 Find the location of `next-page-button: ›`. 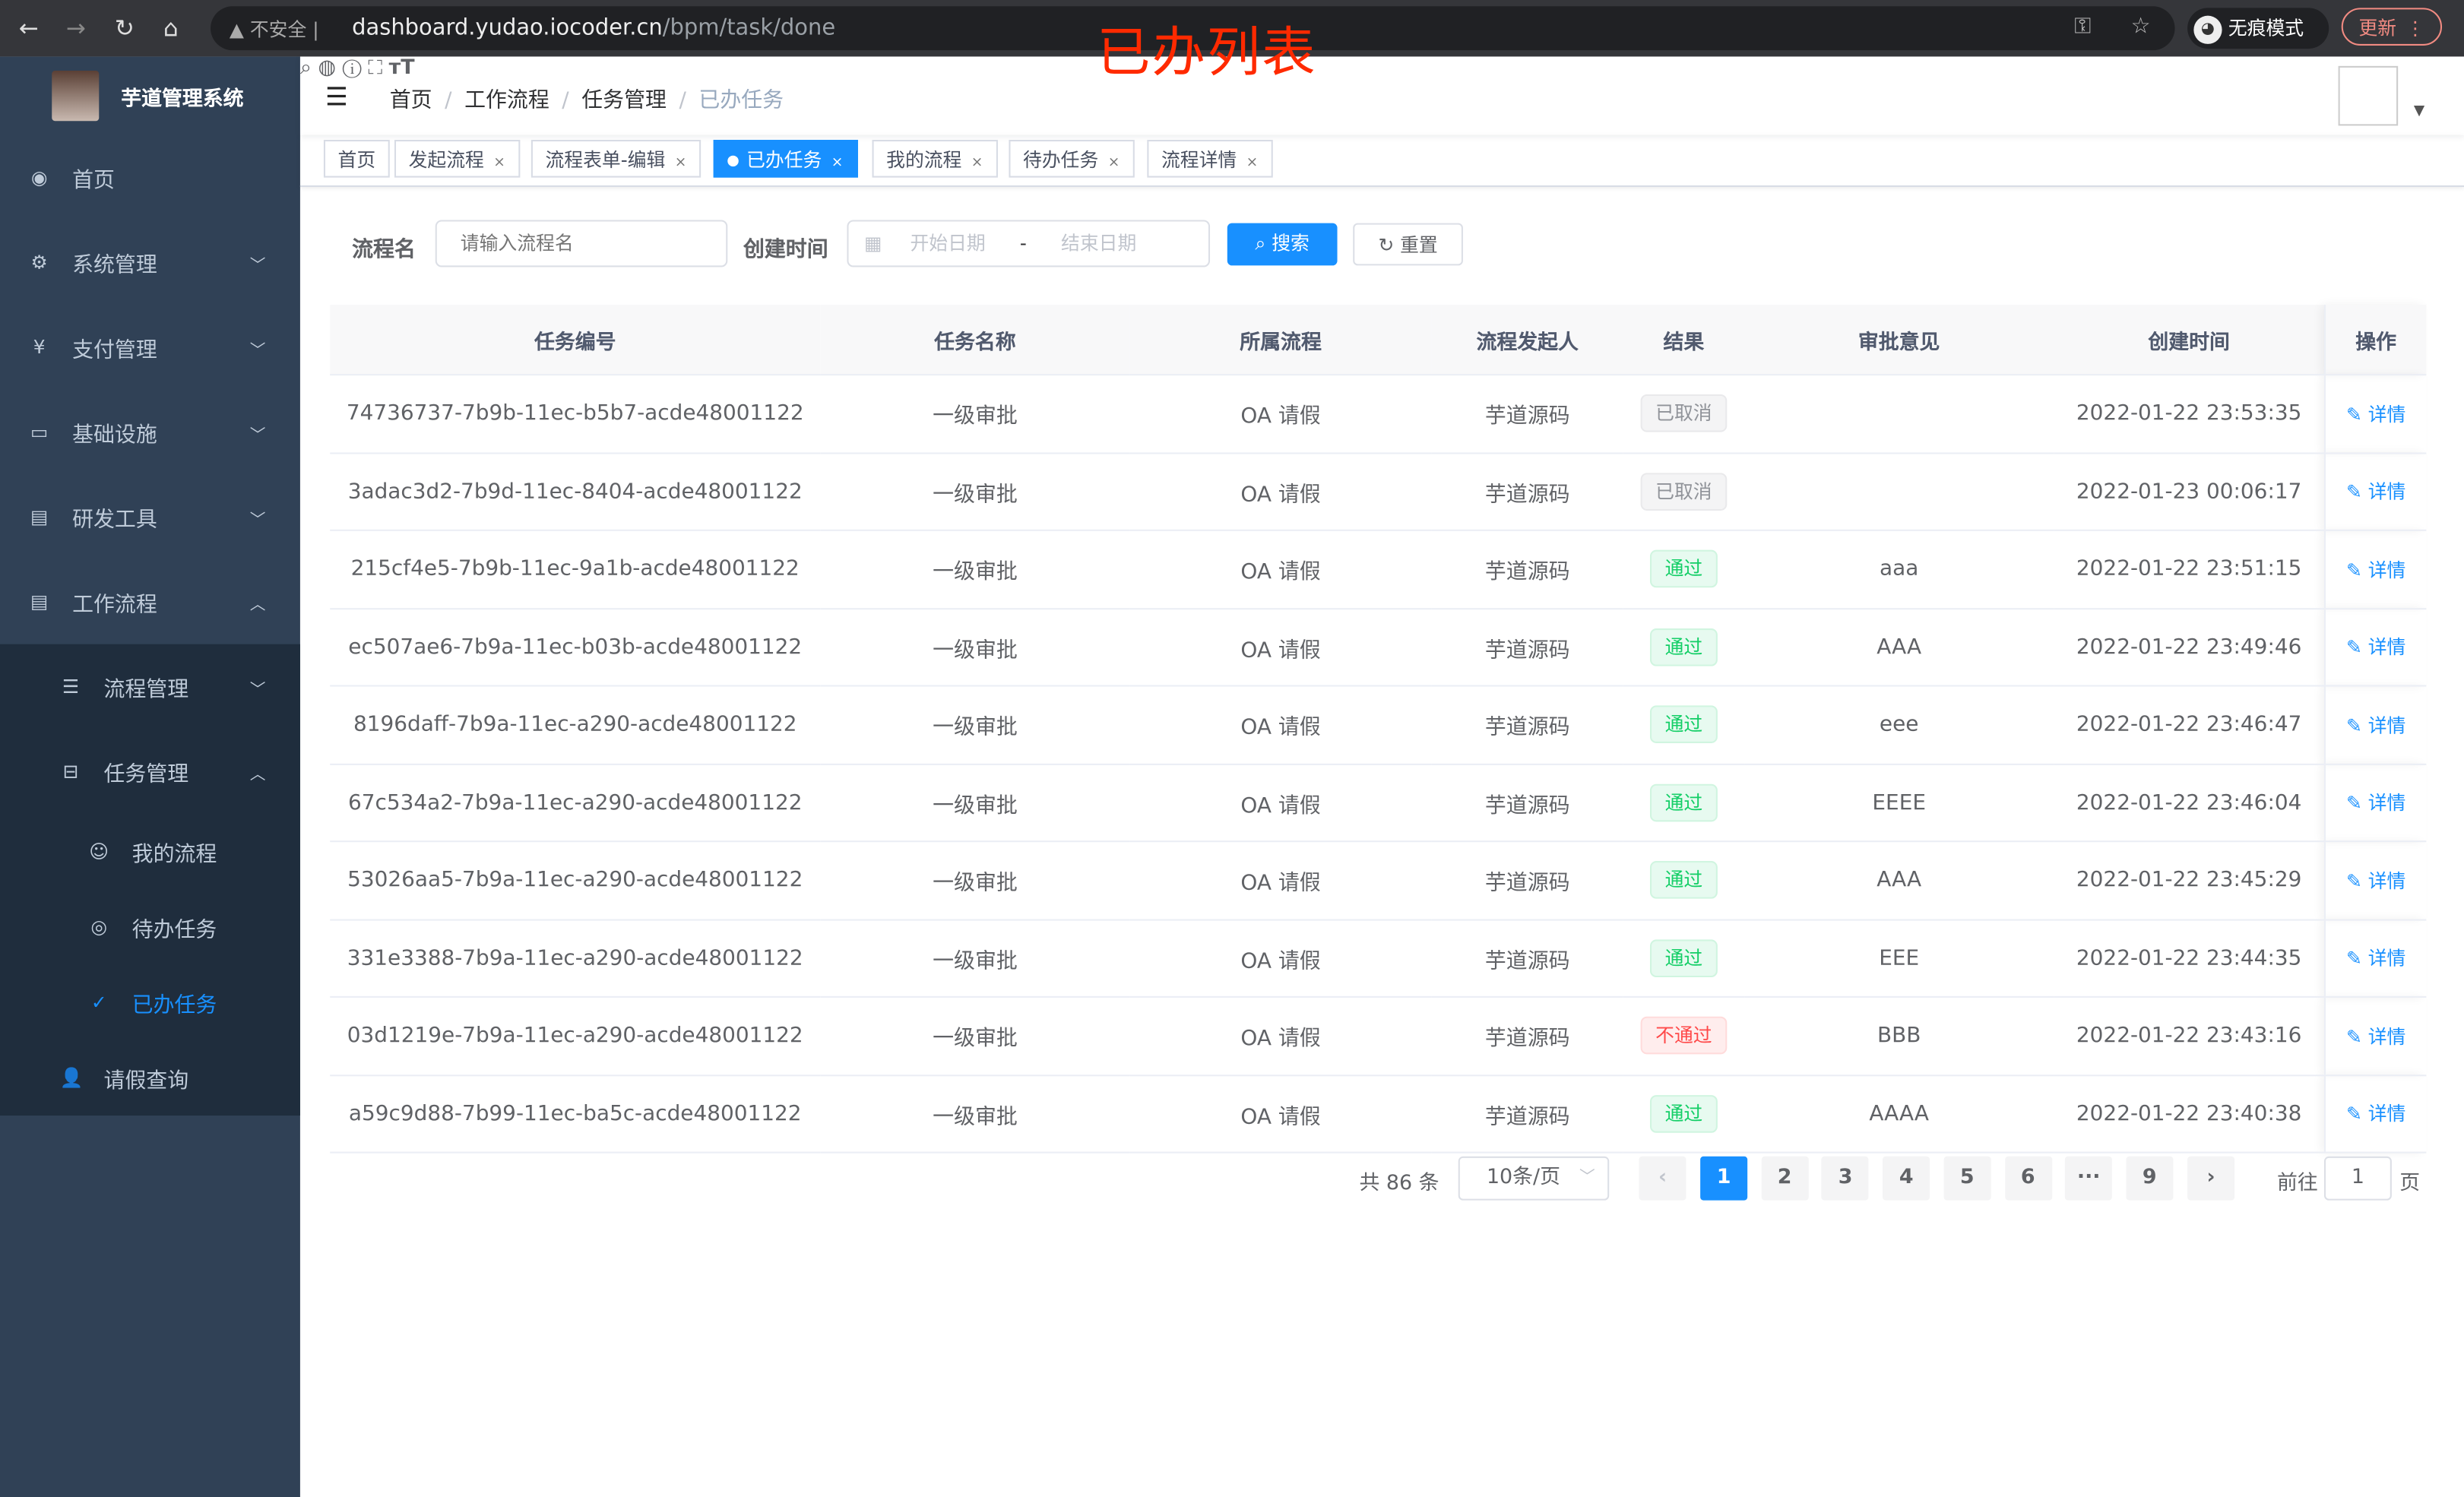

next-page-button: › is located at coordinates (2211, 1178).